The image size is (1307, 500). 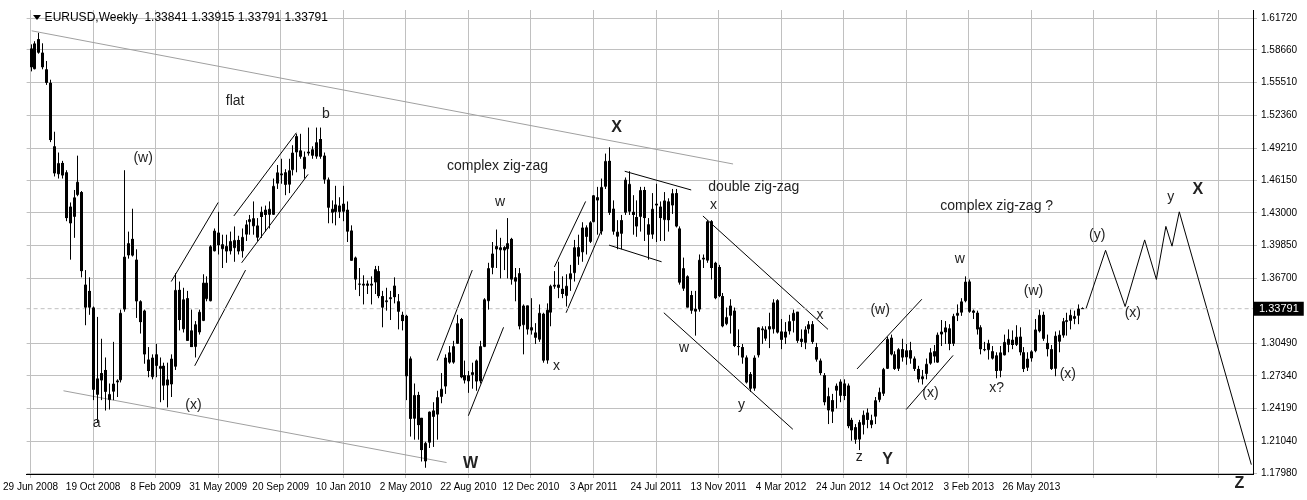 What do you see at coordinates (906, 486) in the screenshot?
I see `x-tick-label: 14 Oct 2012` at bounding box center [906, 486].